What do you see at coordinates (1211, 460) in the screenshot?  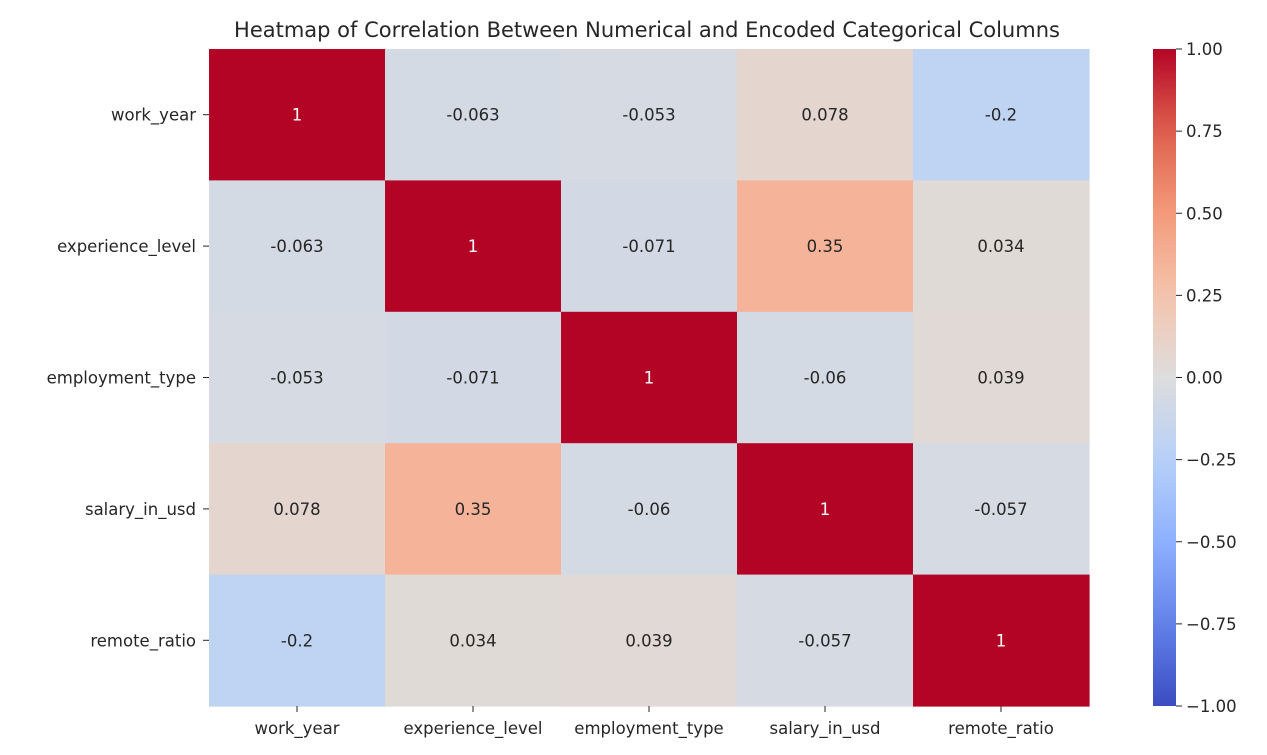 I see `colorbar-tick-label: −0.25` at bounding box center [1211, 460].